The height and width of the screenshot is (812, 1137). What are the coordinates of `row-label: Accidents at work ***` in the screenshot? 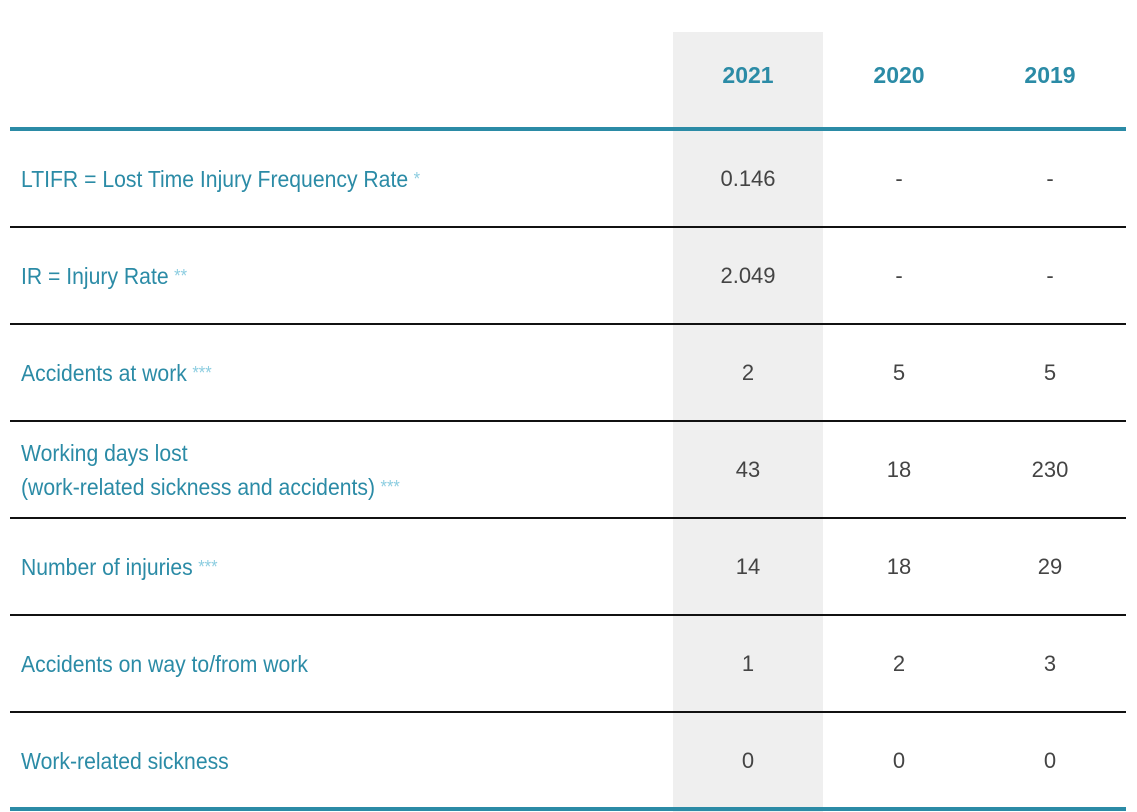 It's located at (116, 373).